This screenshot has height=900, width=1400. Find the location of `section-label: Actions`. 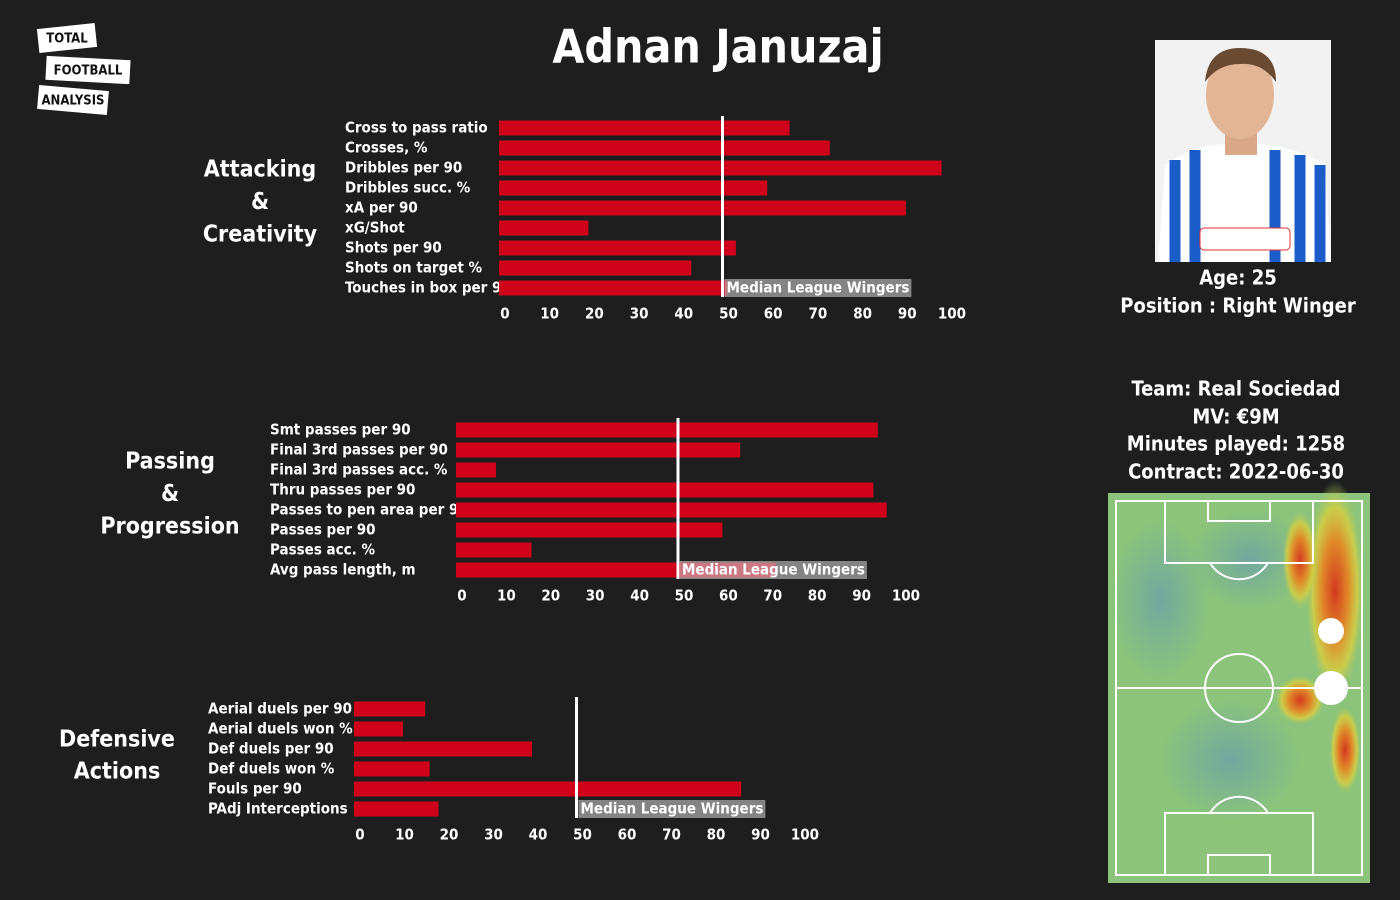

section-label: Actions is located at coordinates (117, 772).